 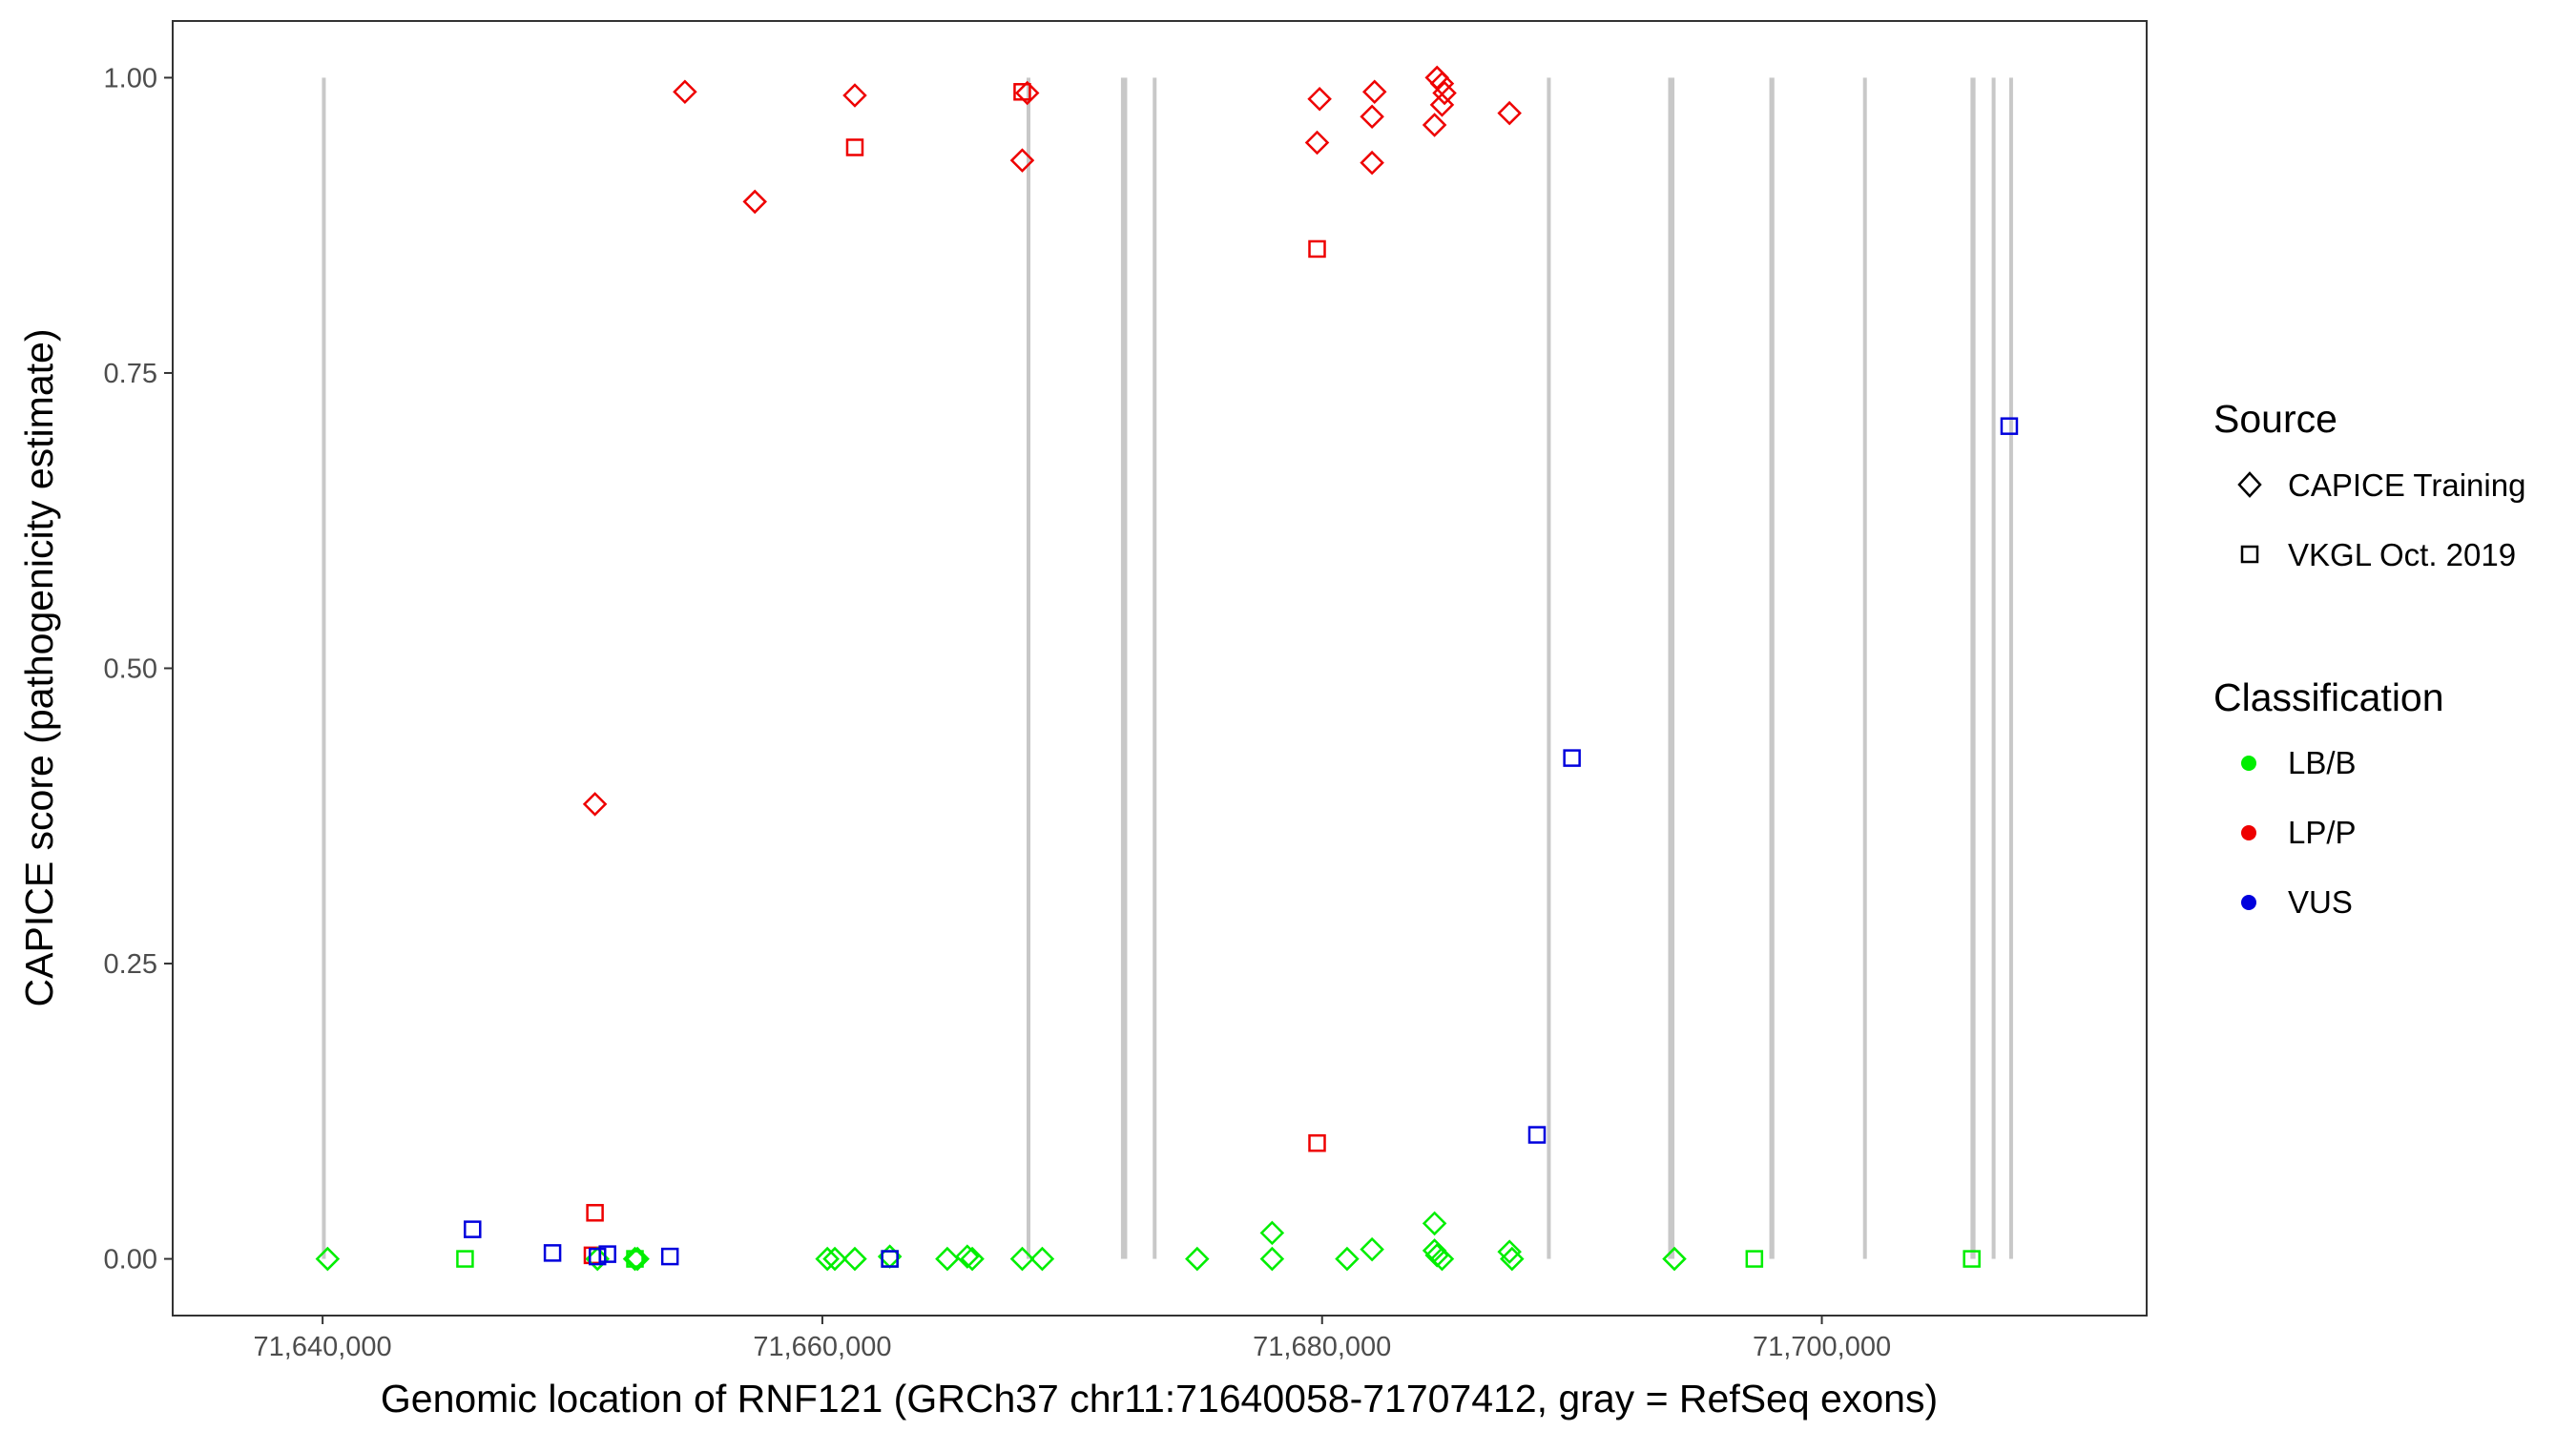 What do you see at coordinates (2248, 902) in the screenshot?
I see `legend-dot-vus` at bounding box center [2248, 902].